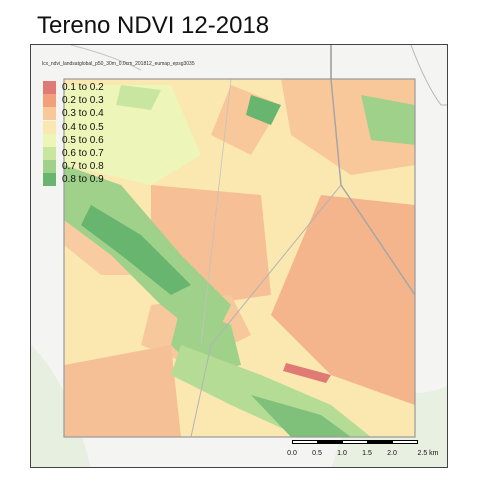  I want to click on road-line, so click(216, 212).